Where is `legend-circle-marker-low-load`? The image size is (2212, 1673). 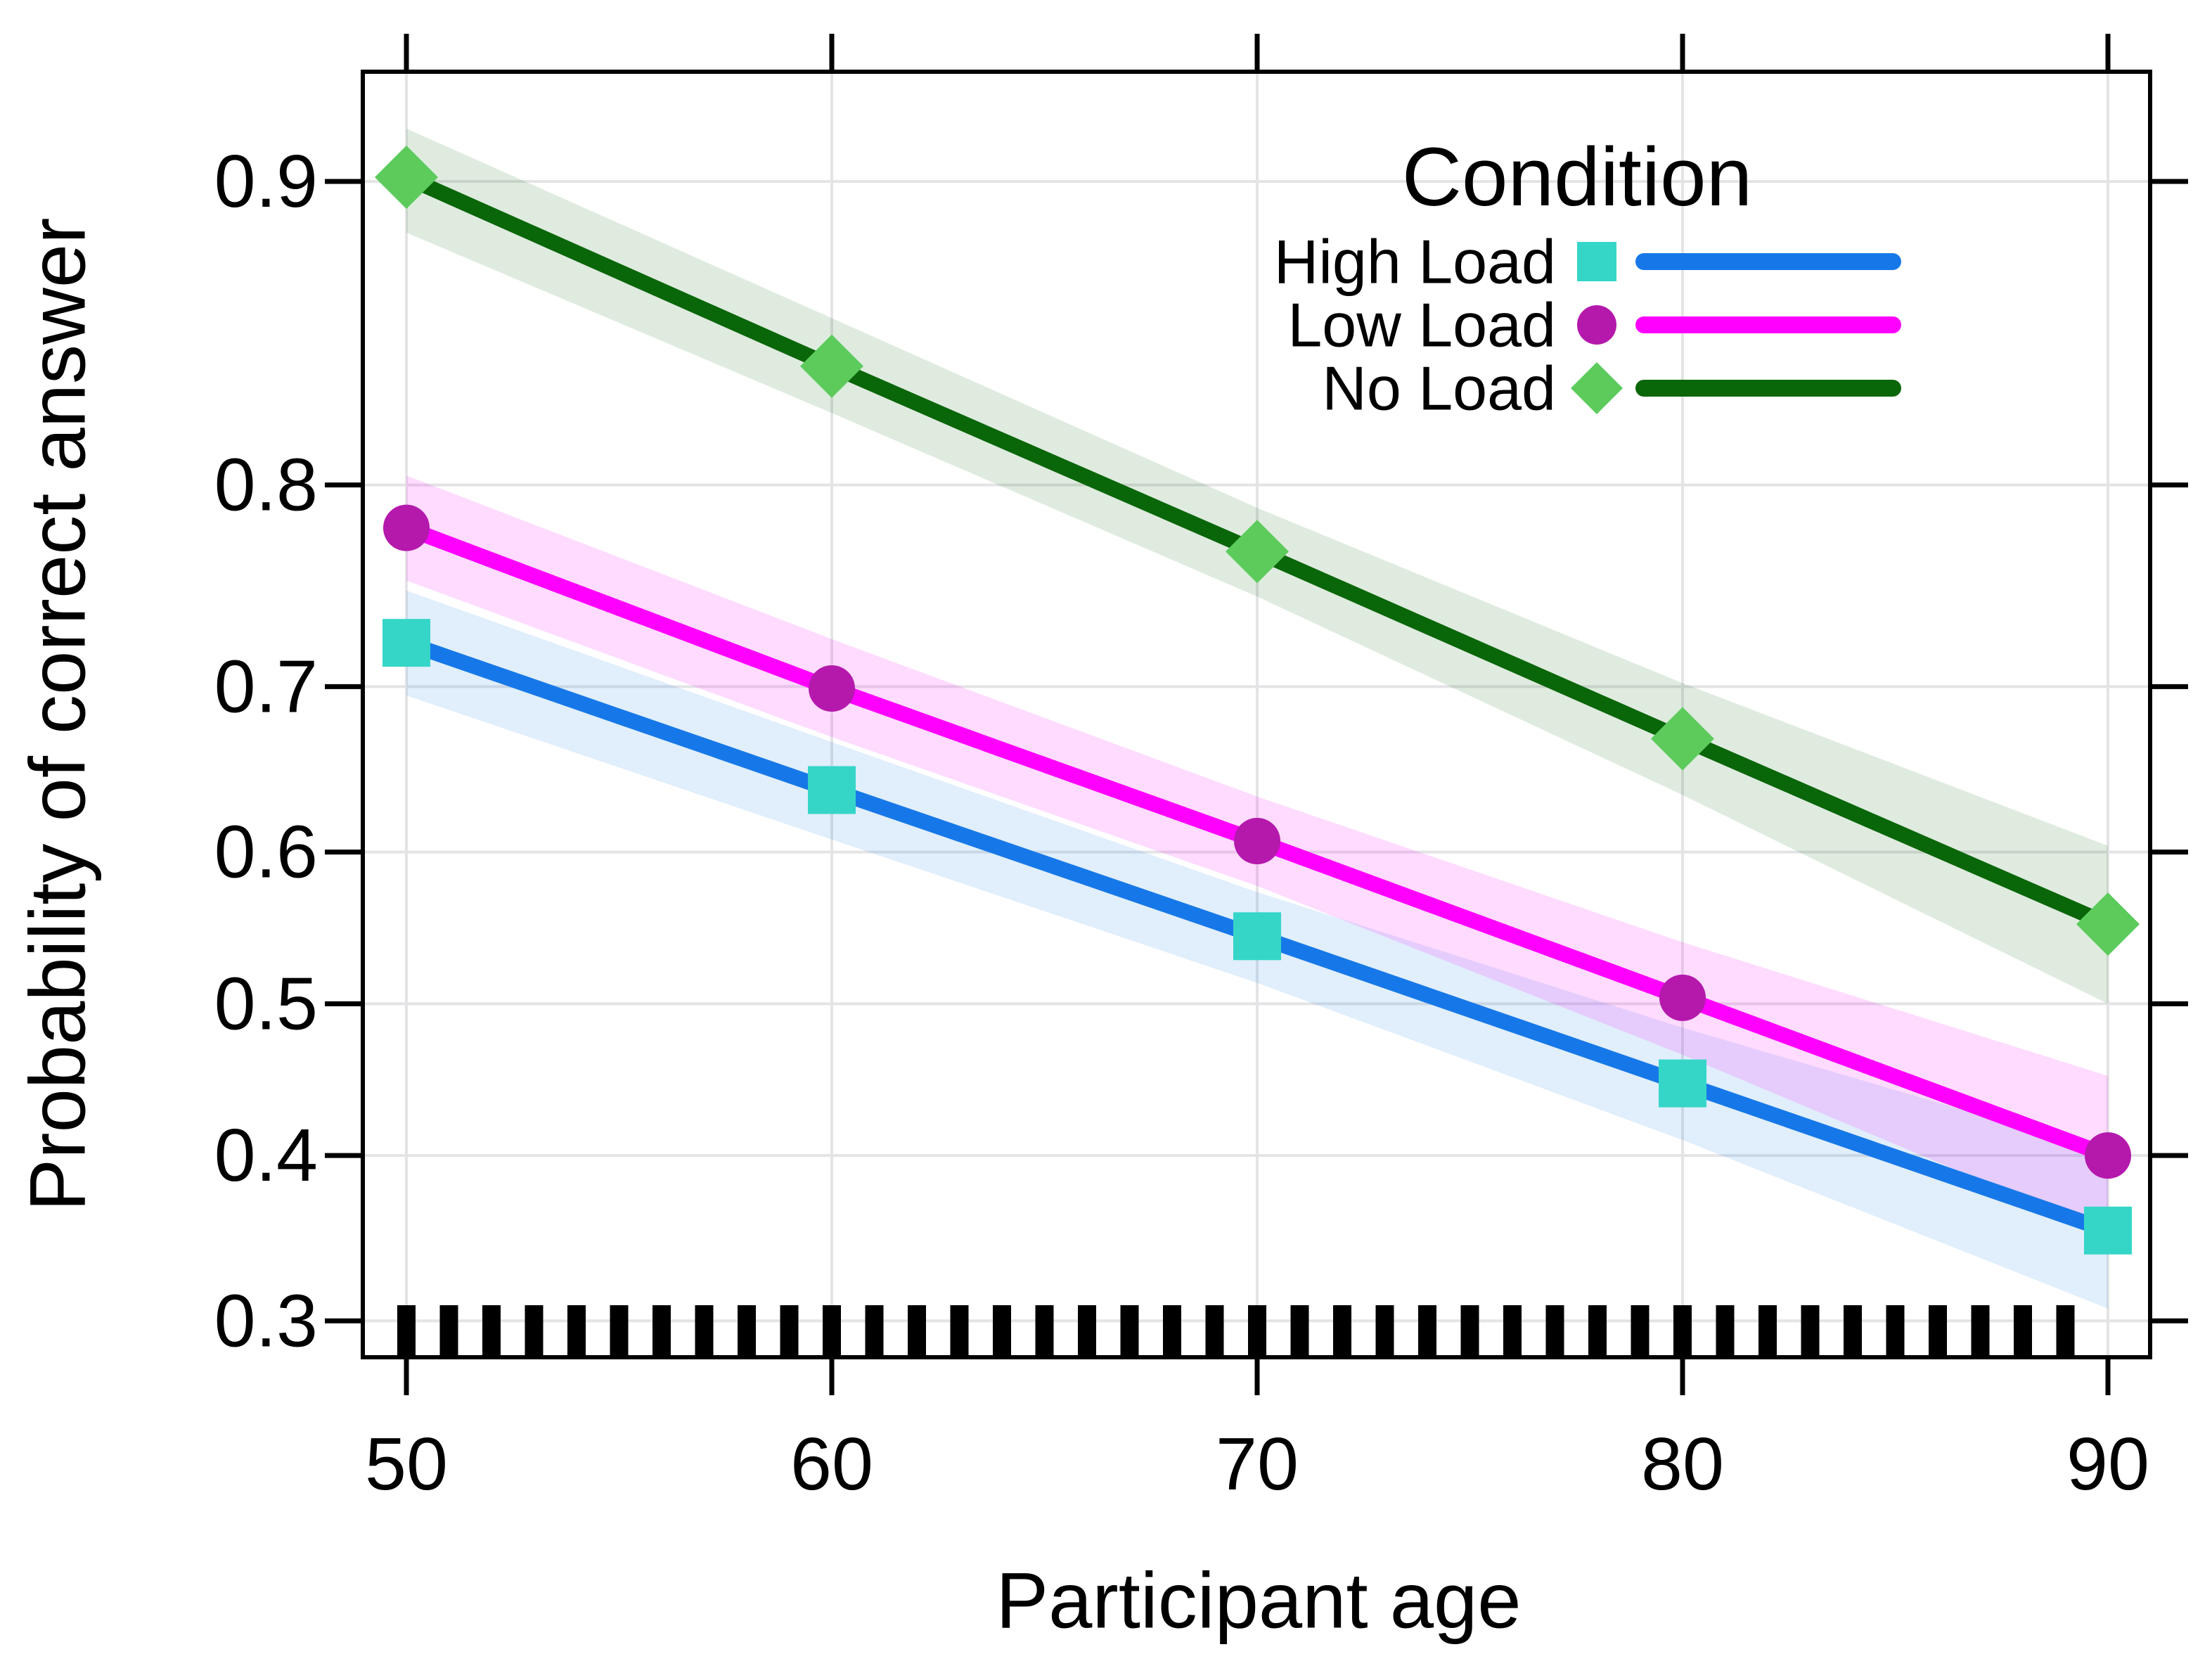 legend-circle-marker-low-load is located at coordinates (1596, 325).